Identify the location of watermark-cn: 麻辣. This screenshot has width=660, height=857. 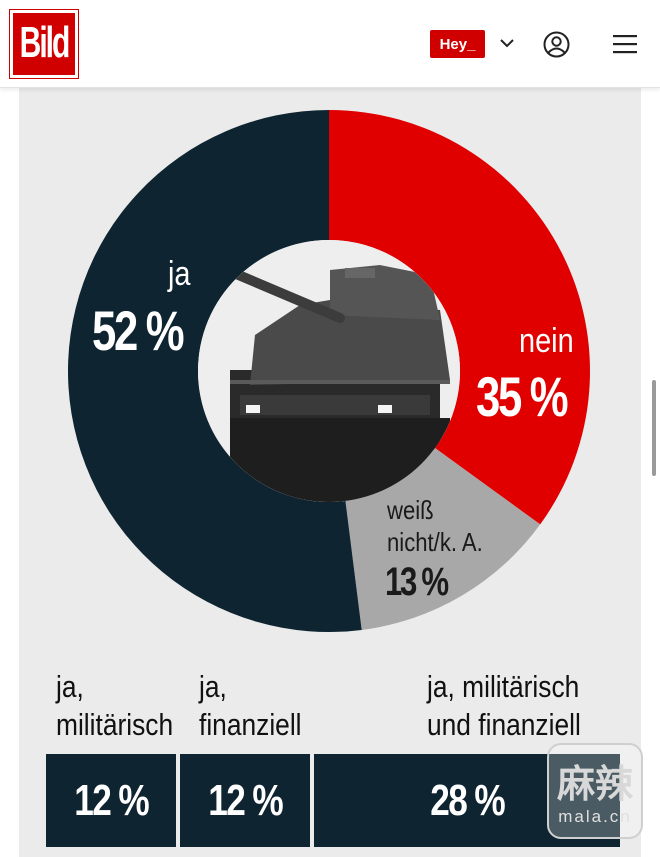
(594, 785).